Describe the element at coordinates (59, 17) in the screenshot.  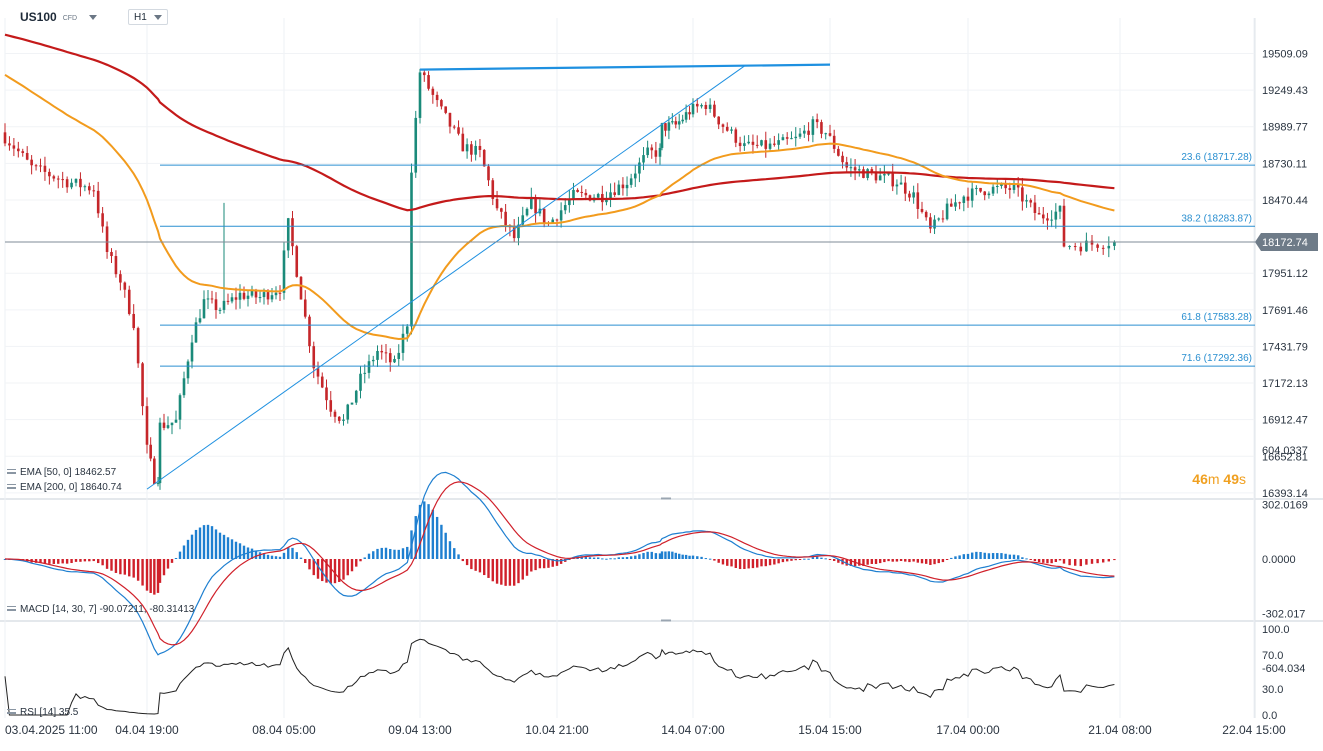
I see `symbol-selector: US100 CFD` at that location.